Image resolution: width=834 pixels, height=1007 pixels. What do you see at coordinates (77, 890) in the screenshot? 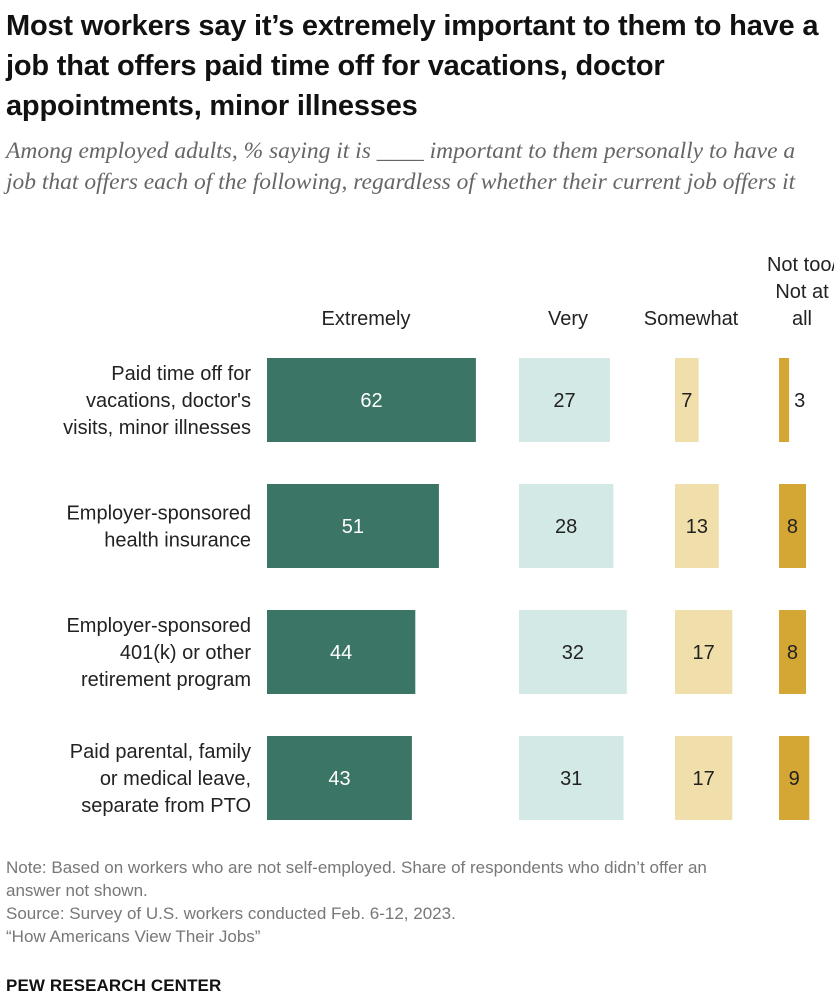
I see `note-line: answer not shown.` at bounding box center [77, 890].